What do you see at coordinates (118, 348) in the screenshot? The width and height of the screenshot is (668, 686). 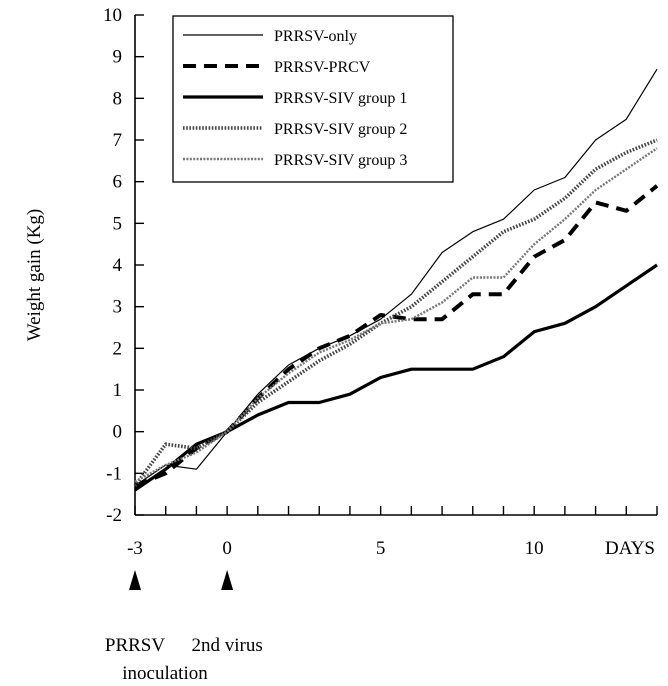 I see `y-tick-label: 2` at bounding box center [118, 348].